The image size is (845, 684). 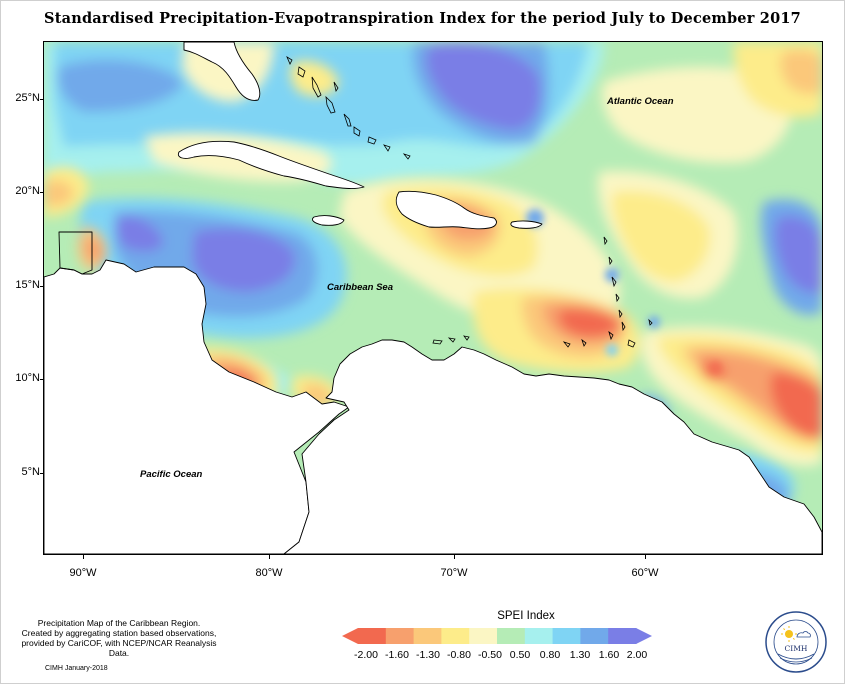 I want to click on x-axis-label: 80°W, so click(x=269, y=573).